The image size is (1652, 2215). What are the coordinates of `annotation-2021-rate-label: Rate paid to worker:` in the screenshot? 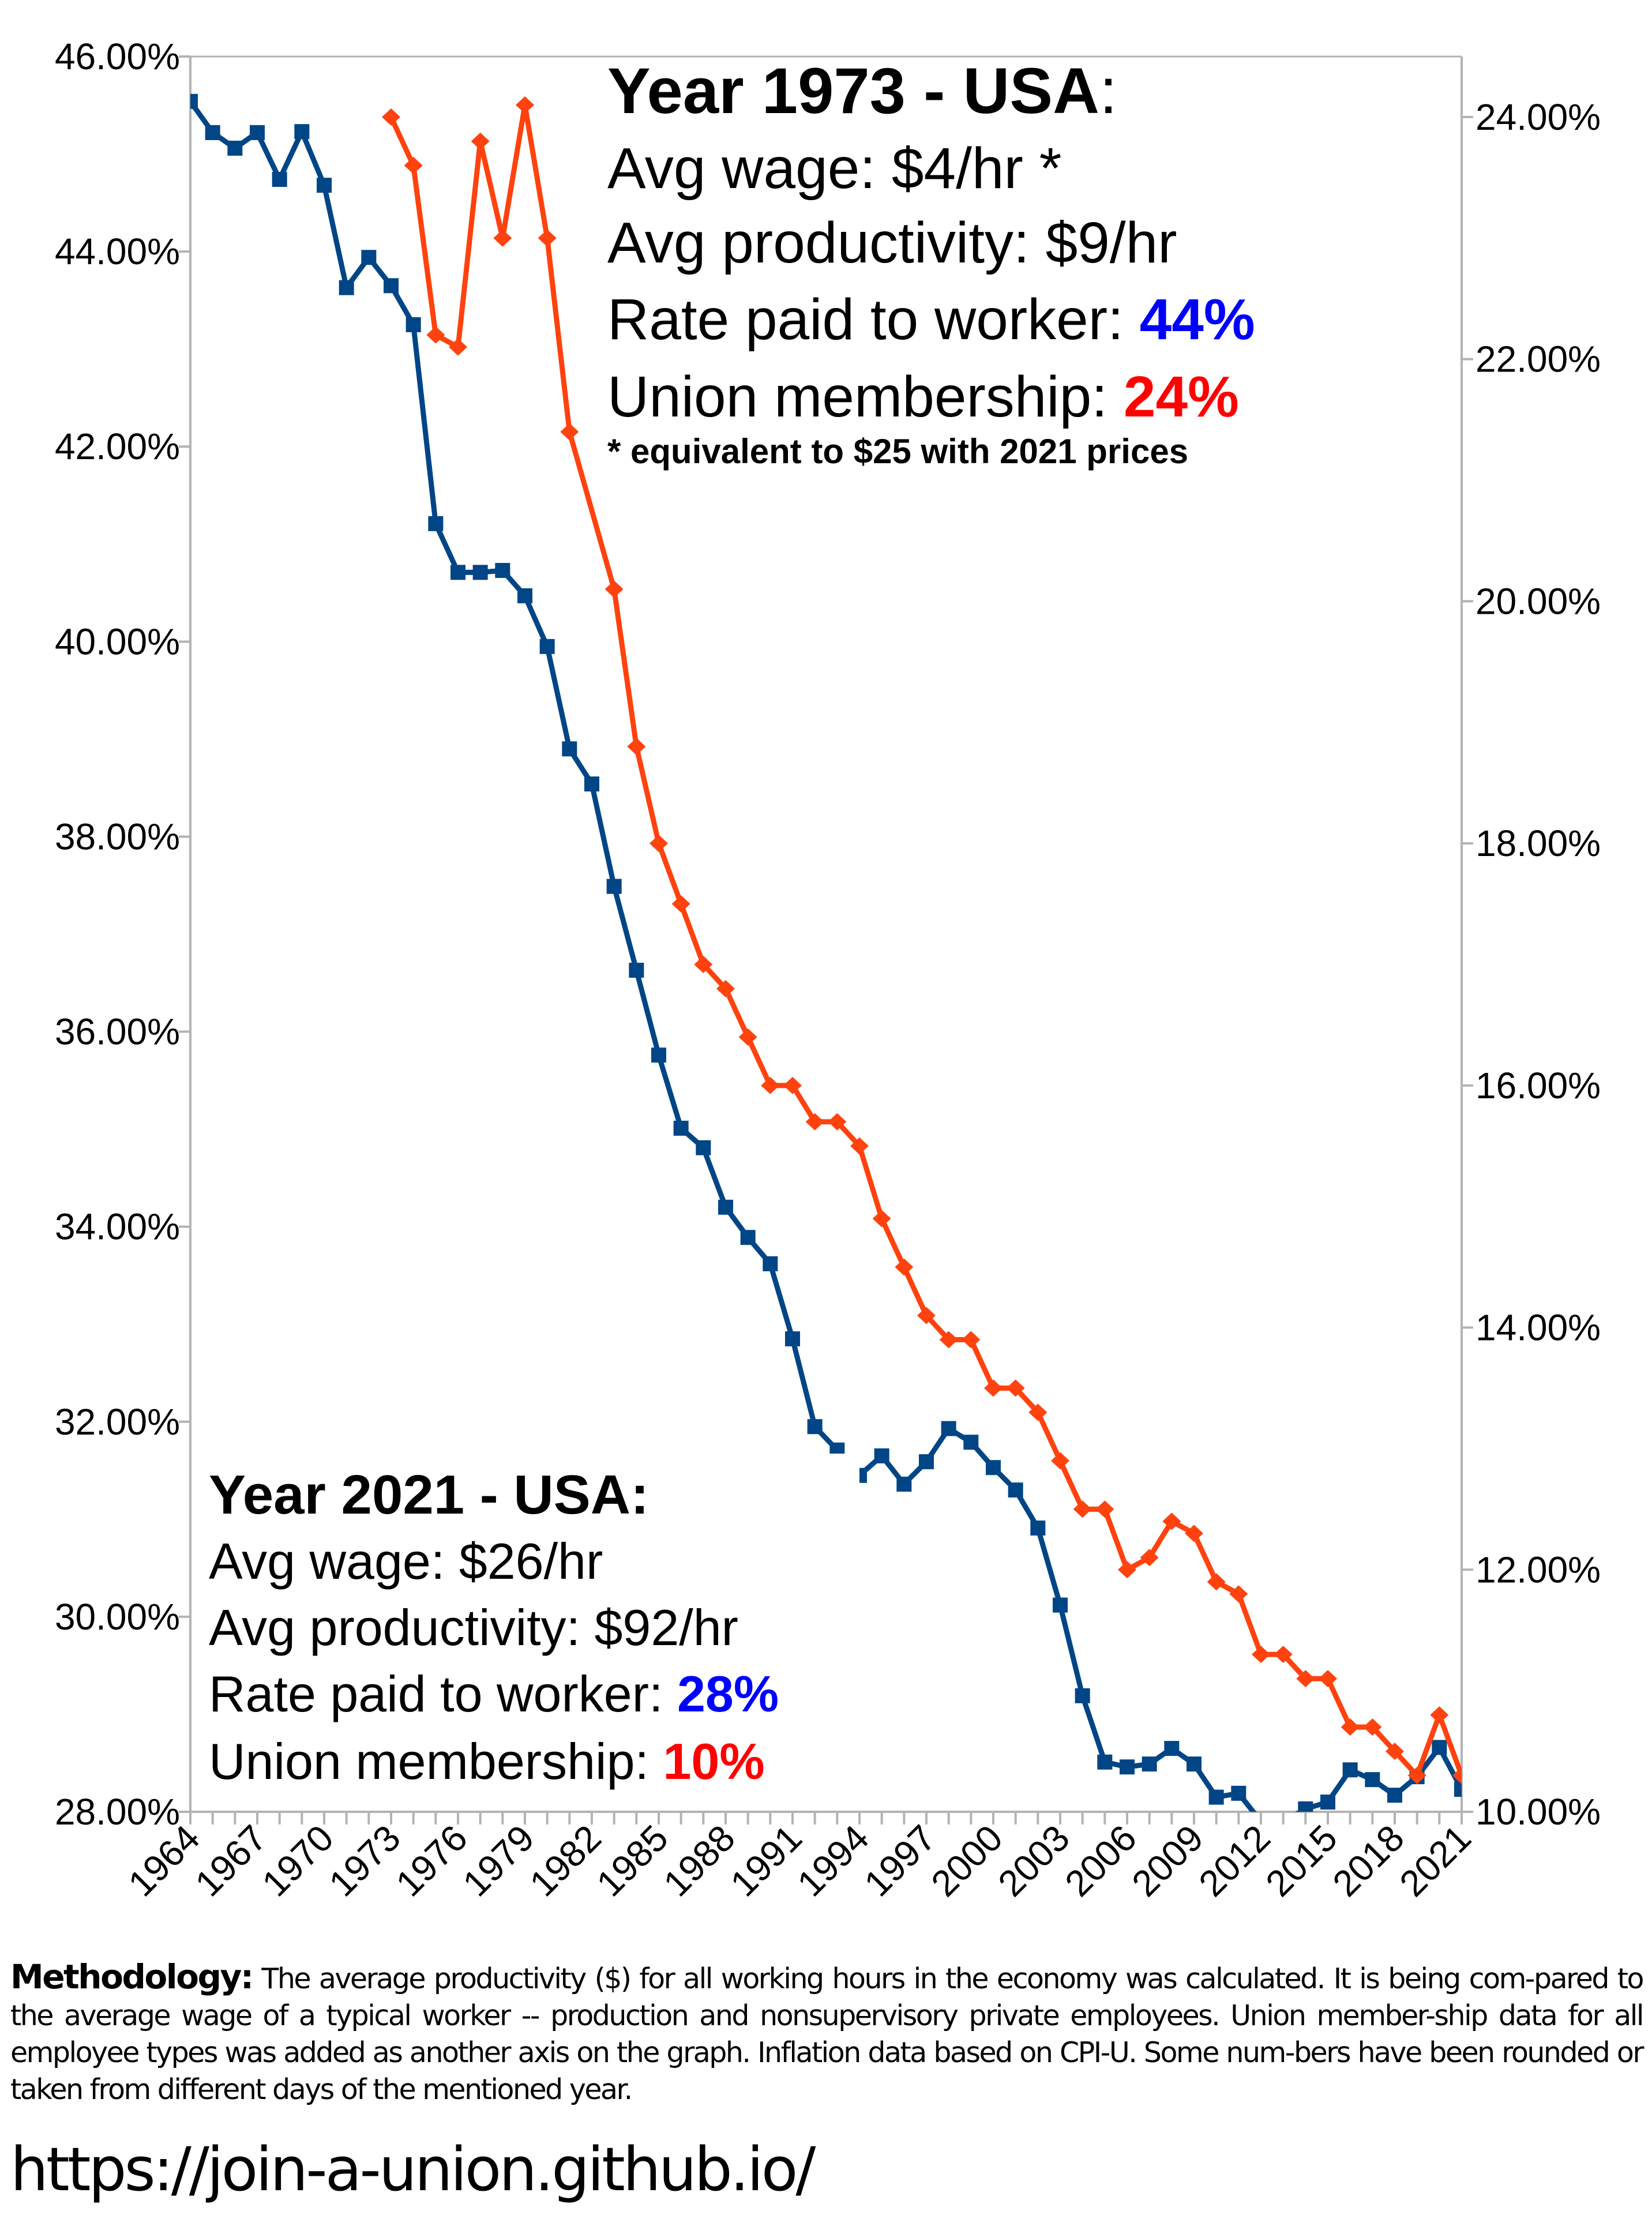 It's located at (443, 1693).